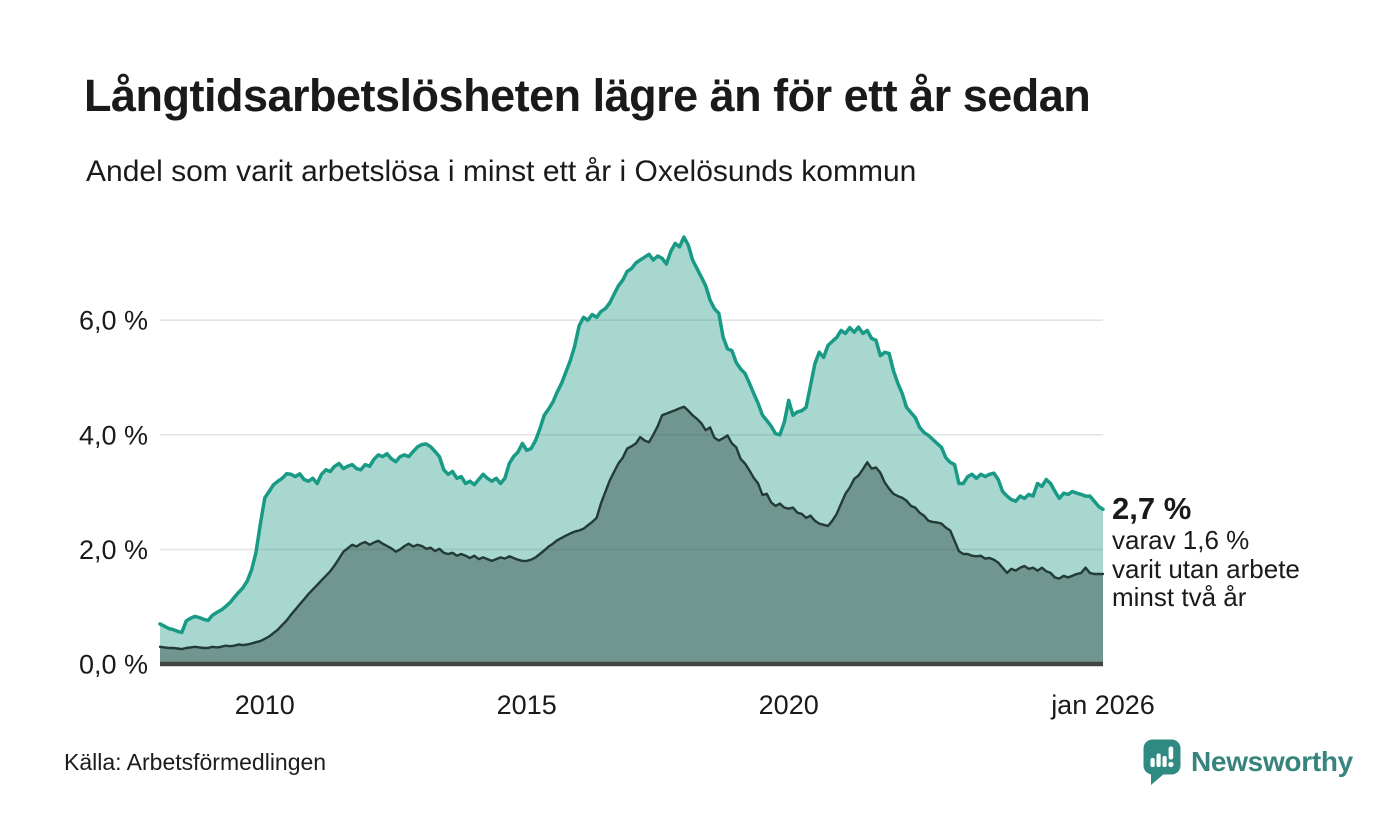  Describe the element at coordinates (1102, 705) in the screenshot. I see `x-tick-label-2026: jan 2026` at that location.